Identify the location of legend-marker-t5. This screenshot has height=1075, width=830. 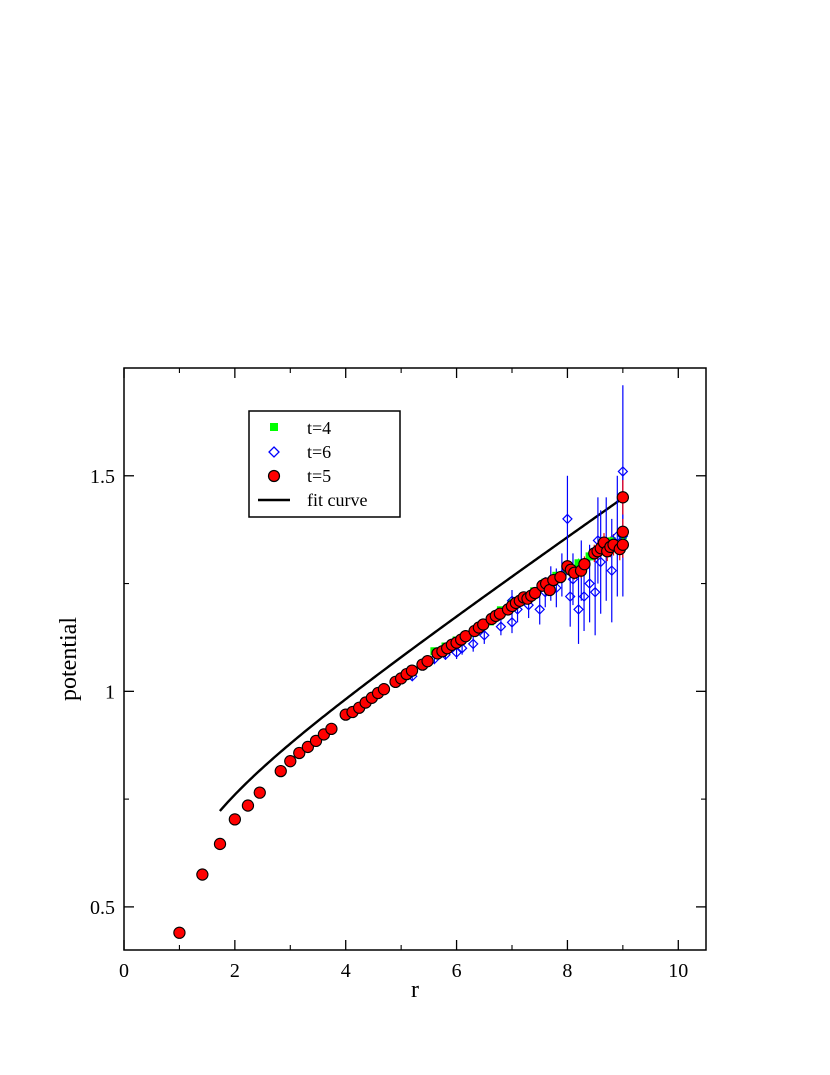
(274, 476).